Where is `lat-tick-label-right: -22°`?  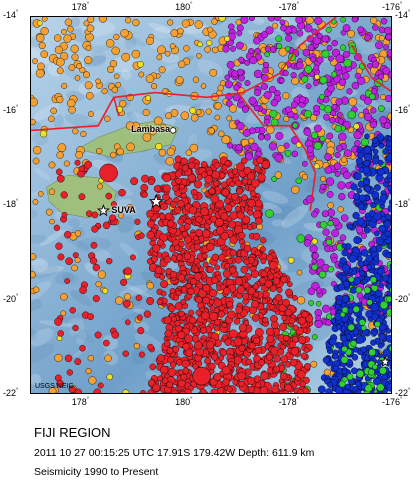
lat-tick-label-right: -22° is located at coordinates (403, 393).